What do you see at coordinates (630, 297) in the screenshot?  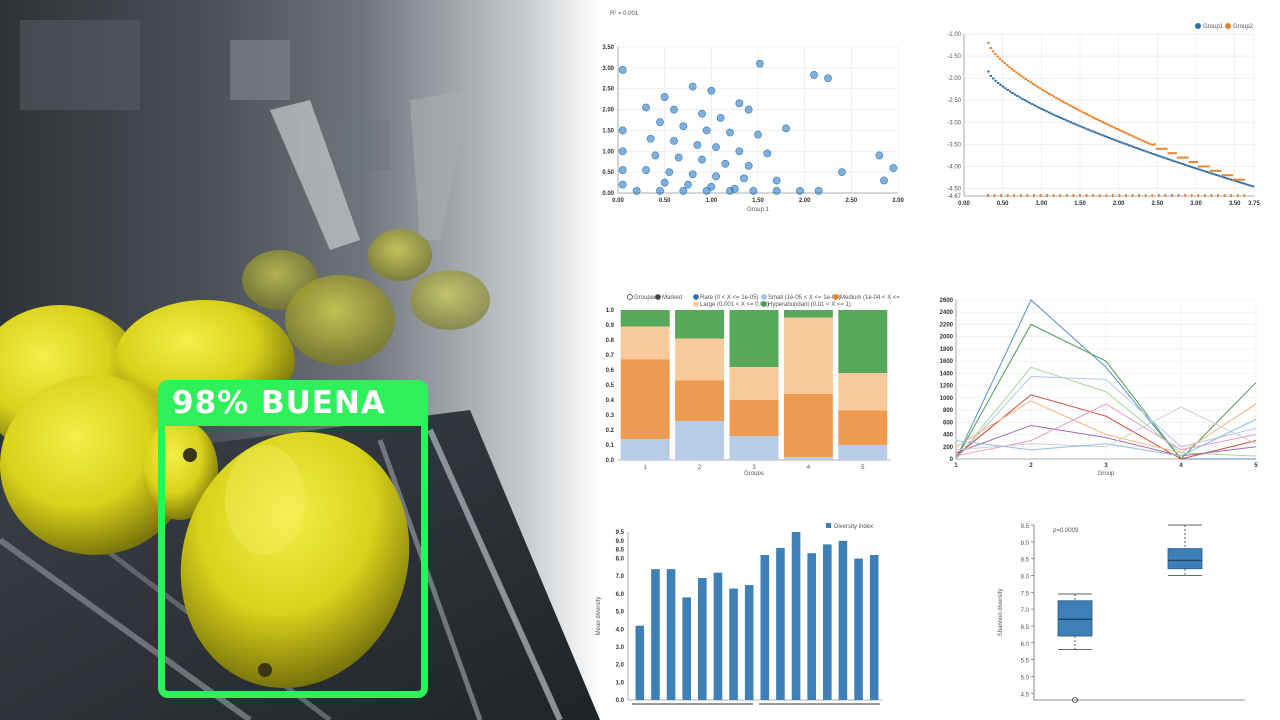 I see `legend-marker` at bounding box center [630, 297].